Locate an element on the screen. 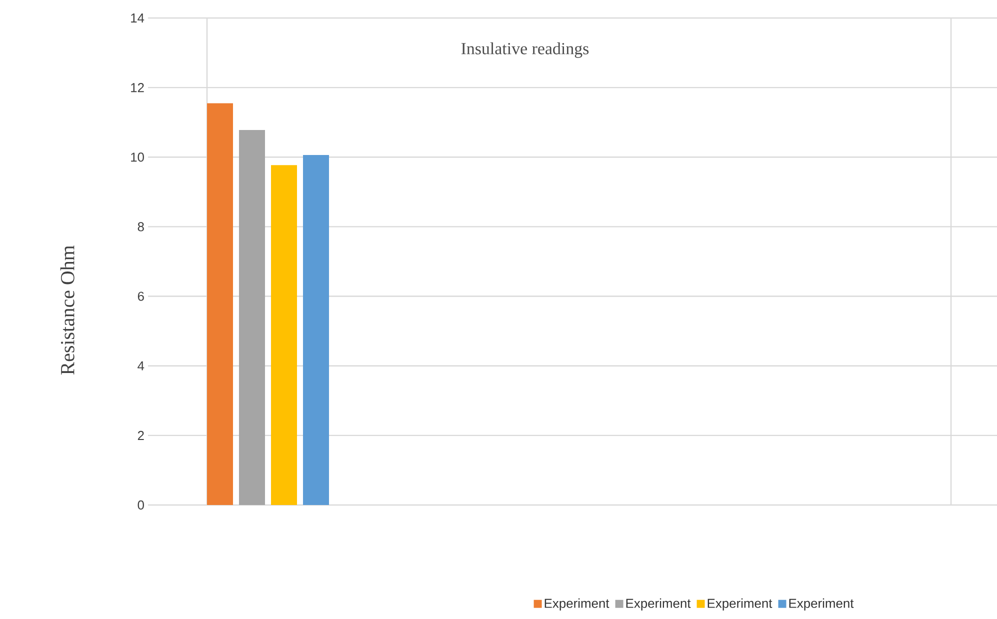  y-tick-label: 14 is located at coordinates (137, 18).